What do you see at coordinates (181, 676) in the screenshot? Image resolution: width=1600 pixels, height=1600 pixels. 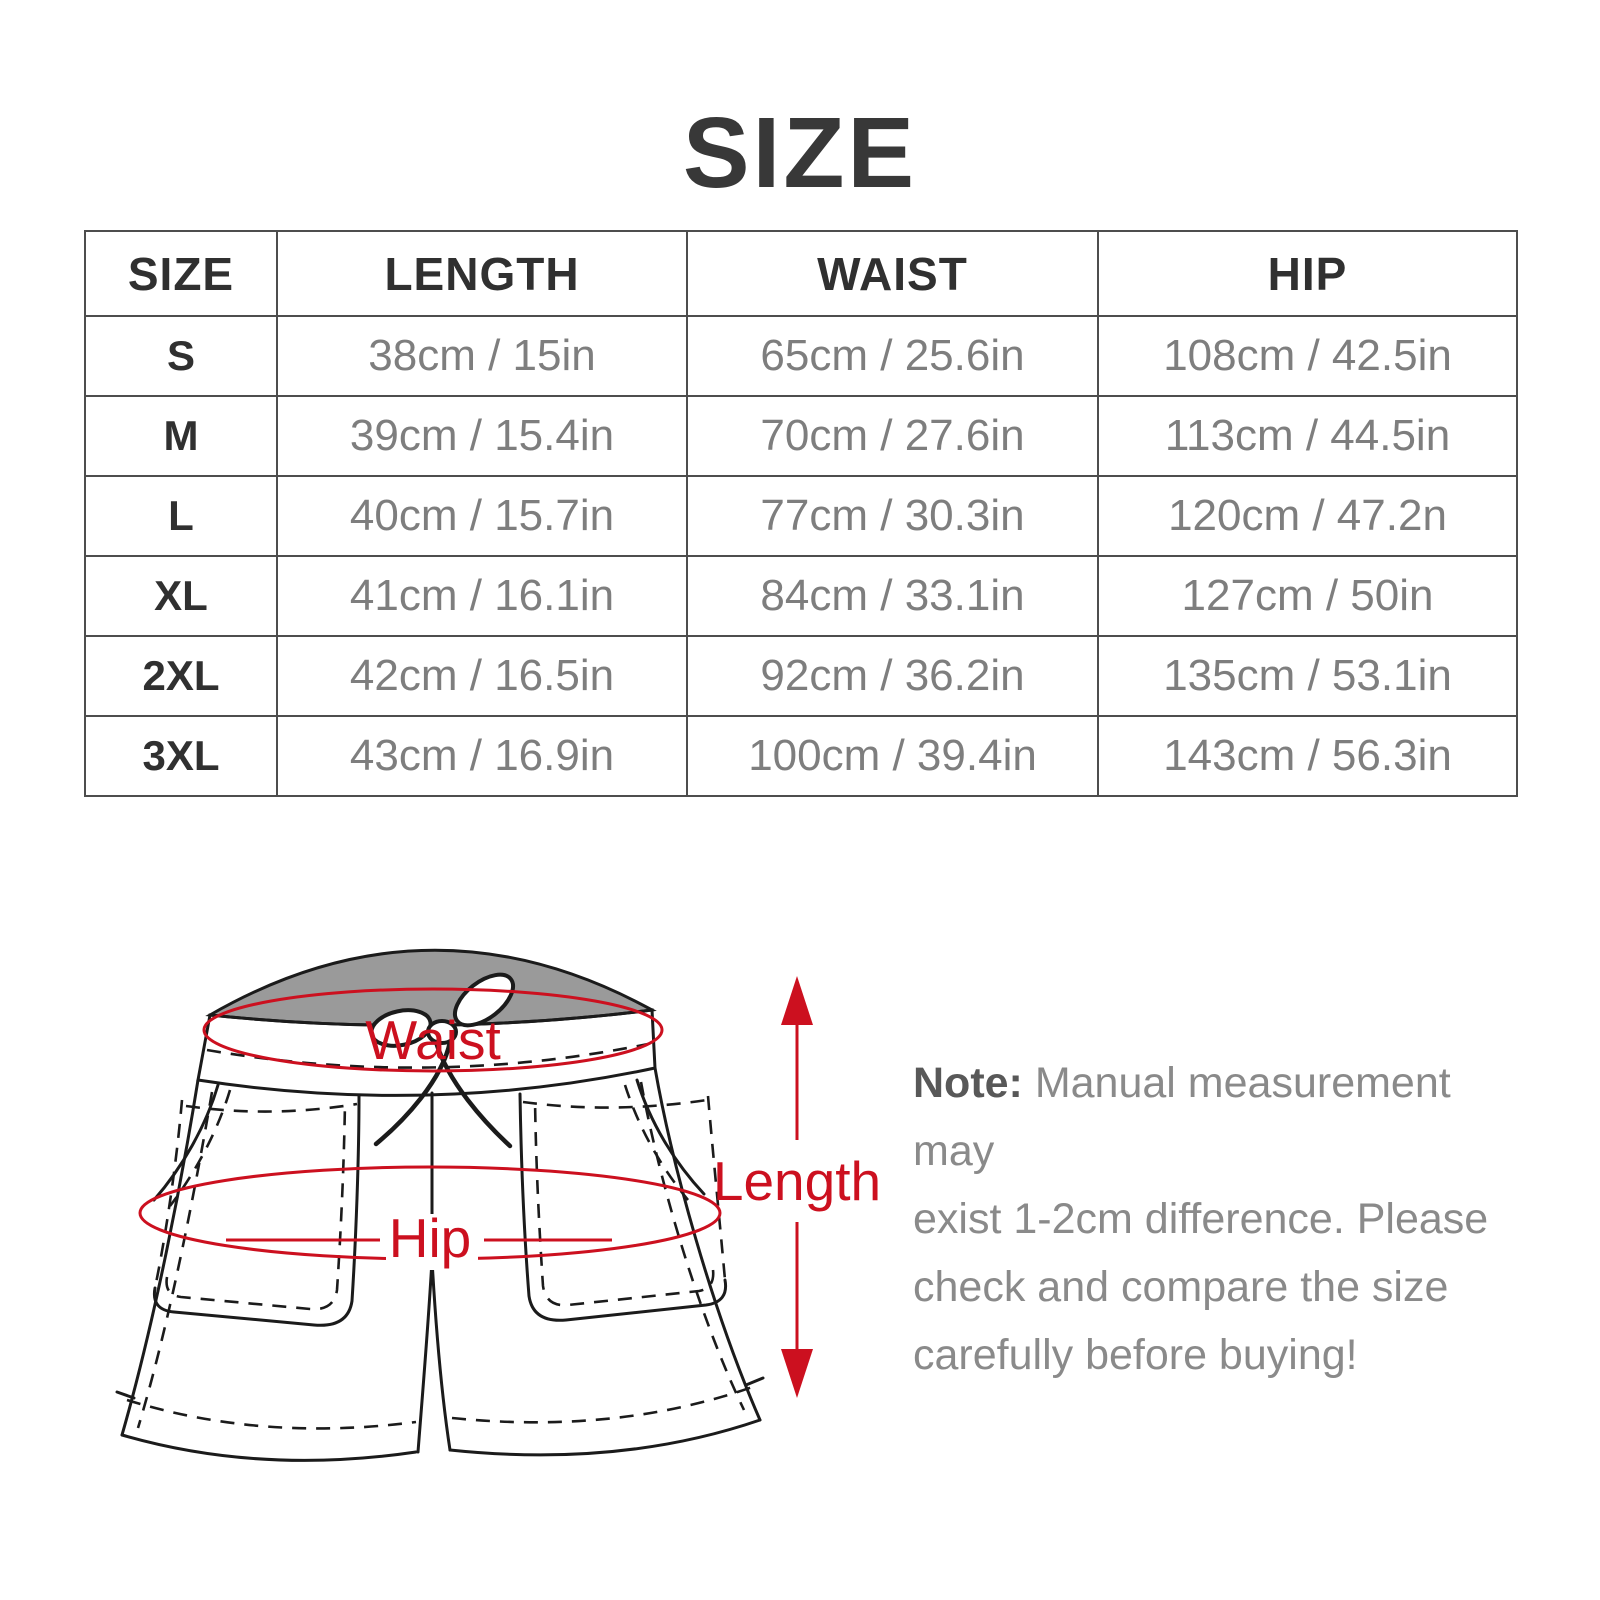 I see `size-cell: 2XL` at bounding box center [181, 676].